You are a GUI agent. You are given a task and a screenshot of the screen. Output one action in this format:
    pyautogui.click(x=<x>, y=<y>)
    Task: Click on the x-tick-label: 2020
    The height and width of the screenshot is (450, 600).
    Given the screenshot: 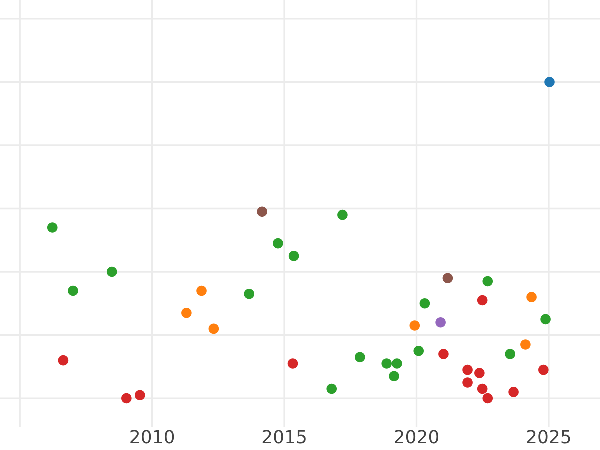 What is the action you would take?
    pyautogui.click(x=417, y=437)
    